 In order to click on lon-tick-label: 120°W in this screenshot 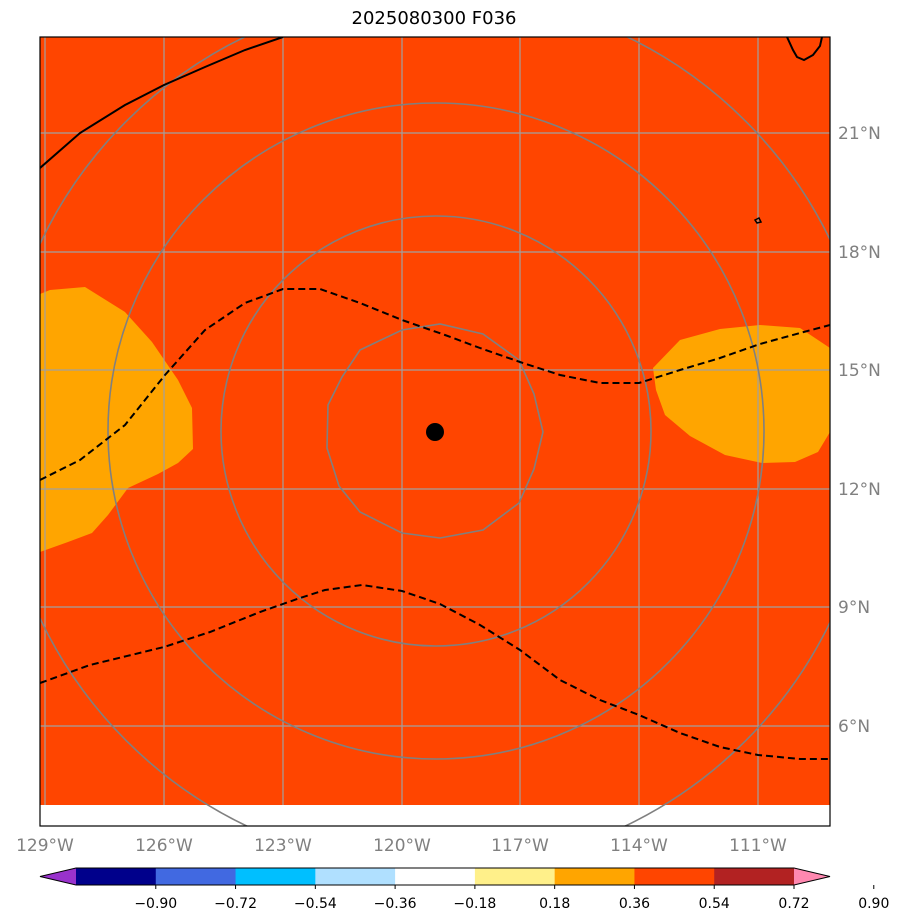, I will do `click(402, 846)`.